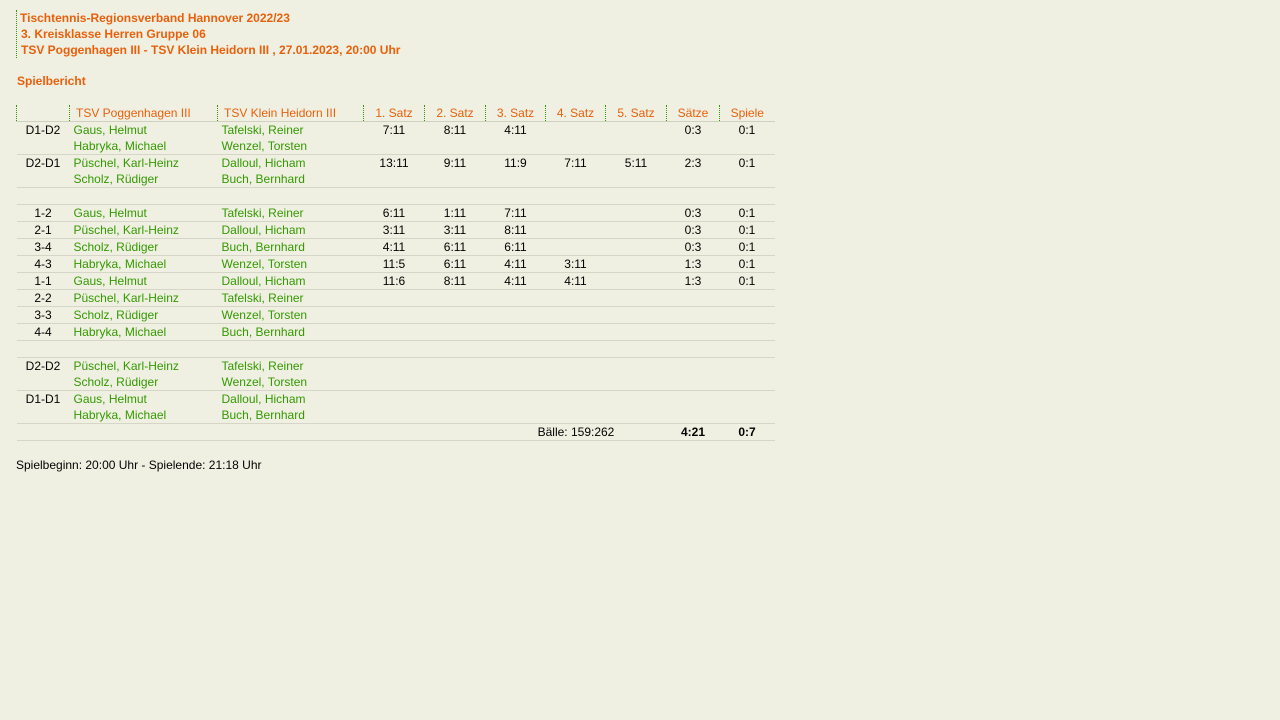 The width and height of the screenshot is (1280, 720). Describe the element at coordinates (143, 113) in the screenshot. I see `column-header: TSV Poggenhagen III` at that location.